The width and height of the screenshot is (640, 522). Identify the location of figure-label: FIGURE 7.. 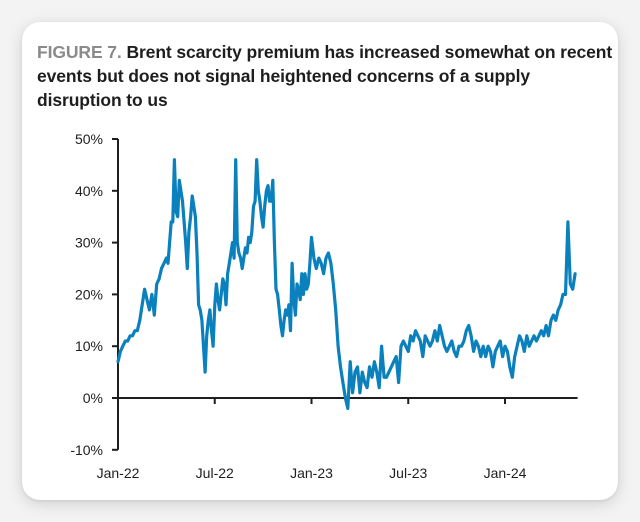
(79, 52).